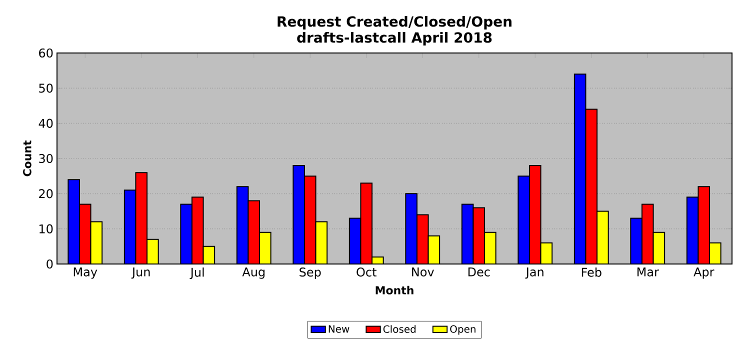  What do you see at coordinates (463, 330) in the screenshot?
I see `legend-label: Open` at bounding box center [463, 330].